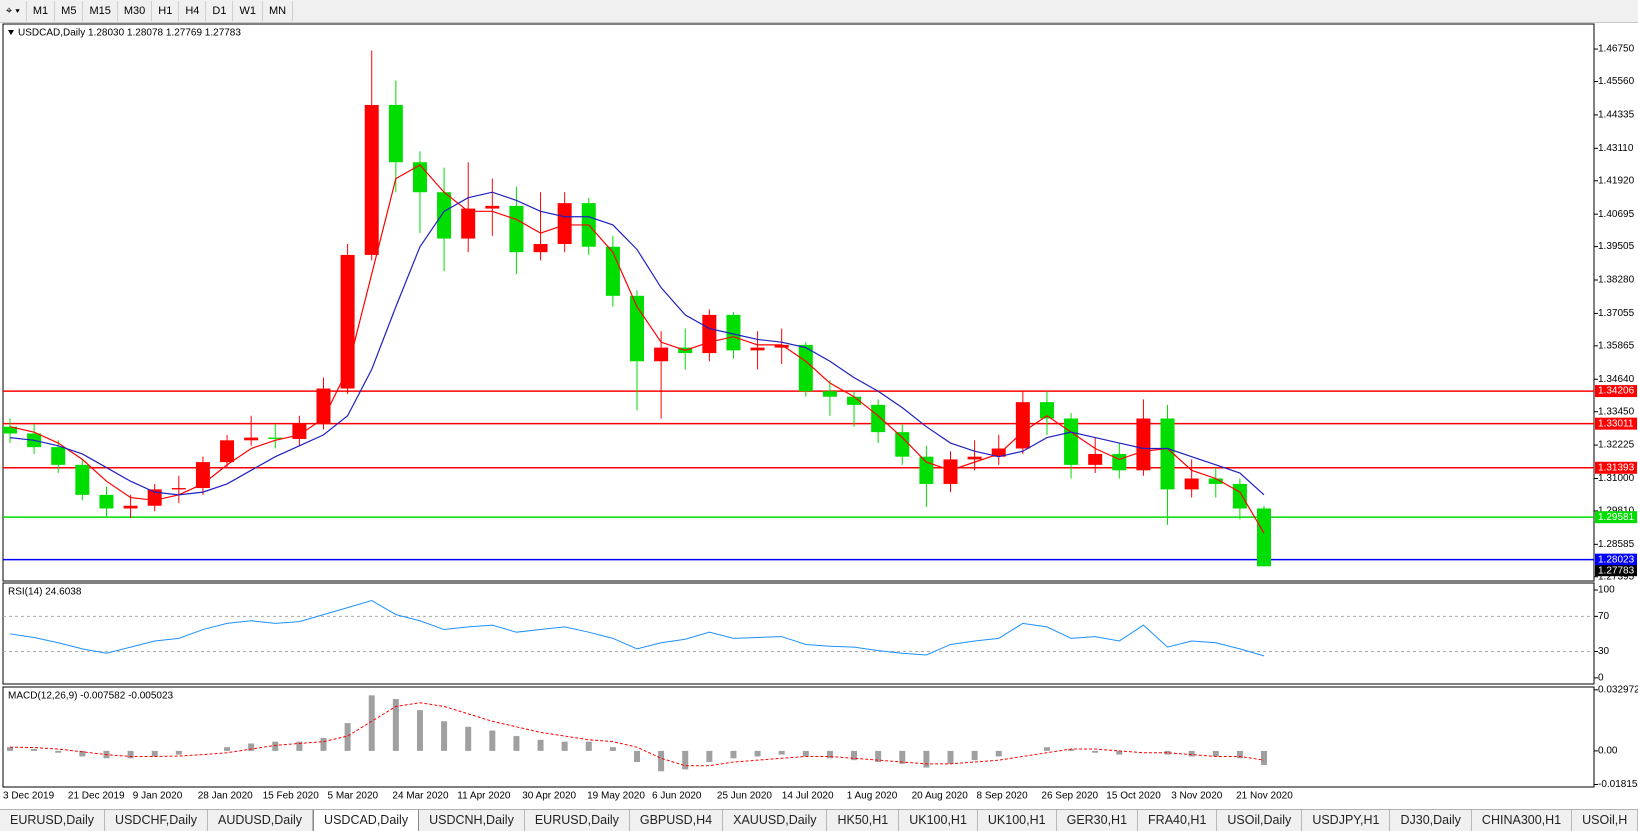  What do you see at coordinates (1618, 784) in the screenshot?
I see `y-tick-label: -0.018154` at bounding box center [1618, 784].